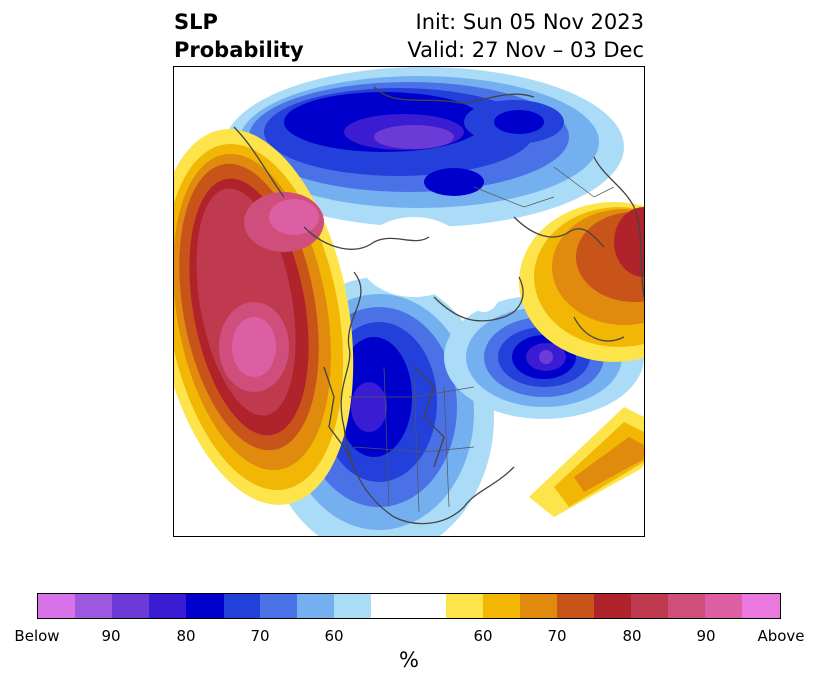  Describe the element at coordinates (239, 50) in the screenshot. I see `title-probability: Probability` at that location.